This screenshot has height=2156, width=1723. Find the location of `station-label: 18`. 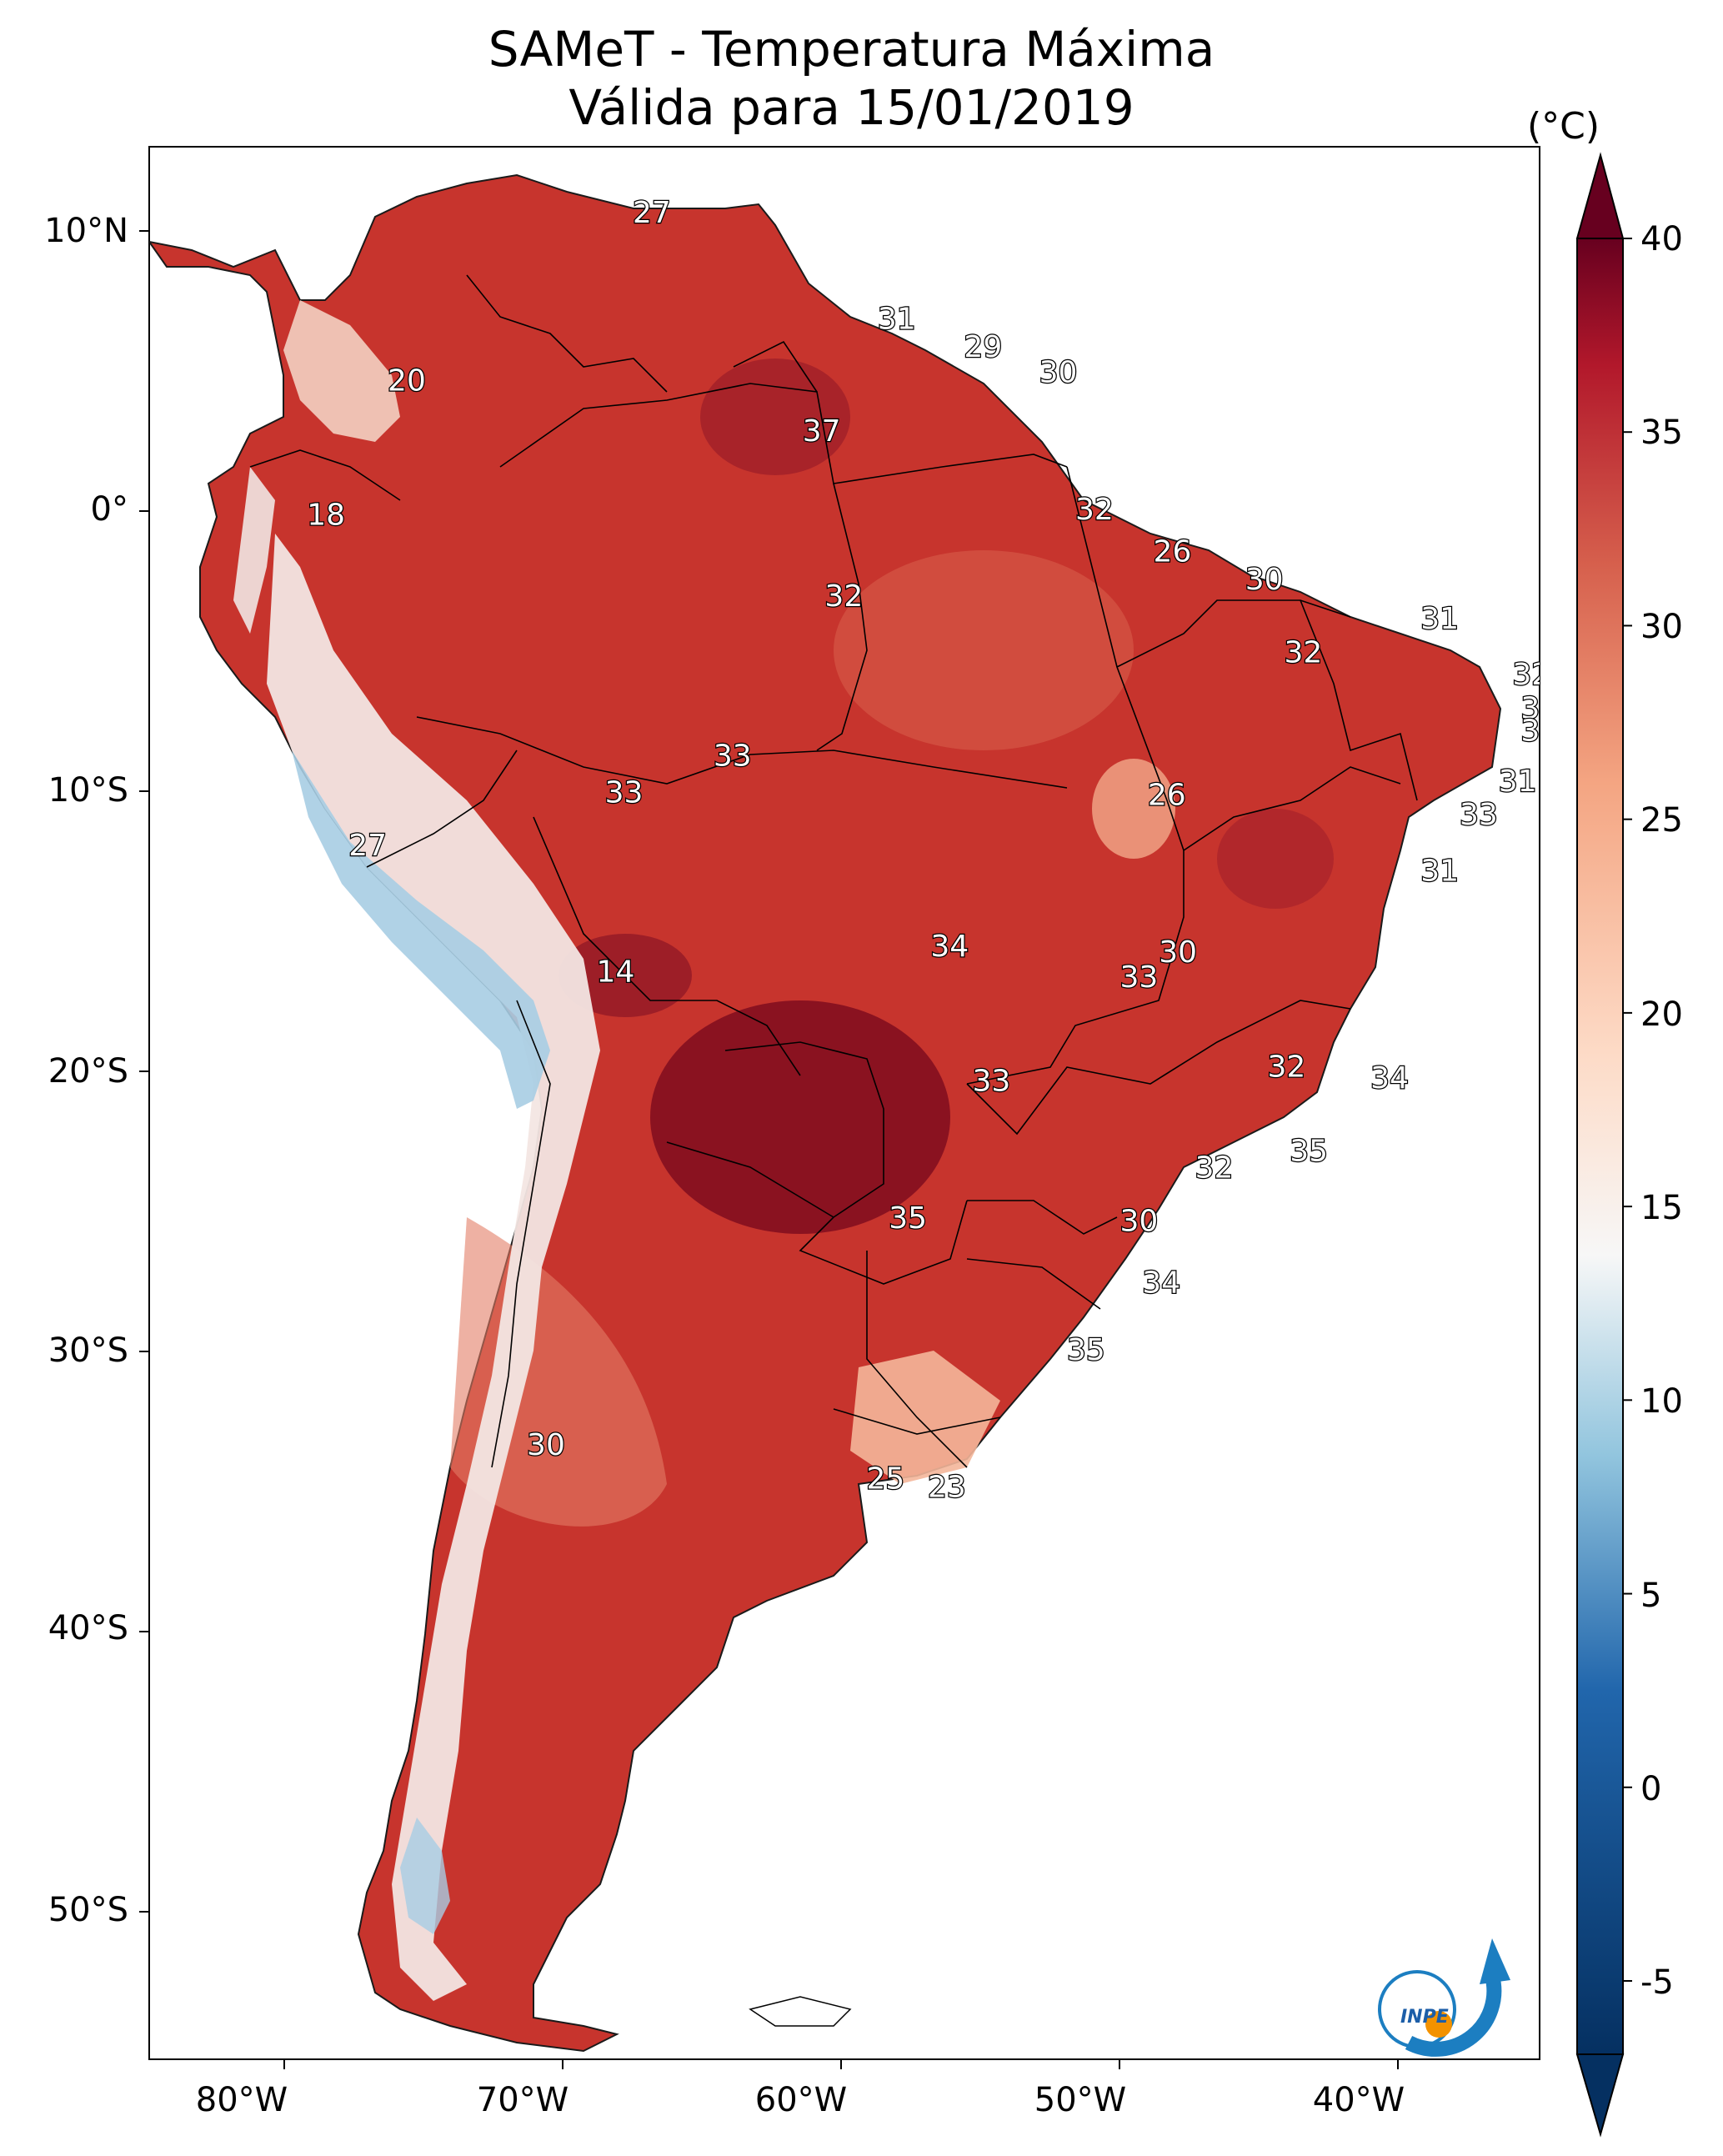

station-label: 18 is located at coordinates (326, 516).